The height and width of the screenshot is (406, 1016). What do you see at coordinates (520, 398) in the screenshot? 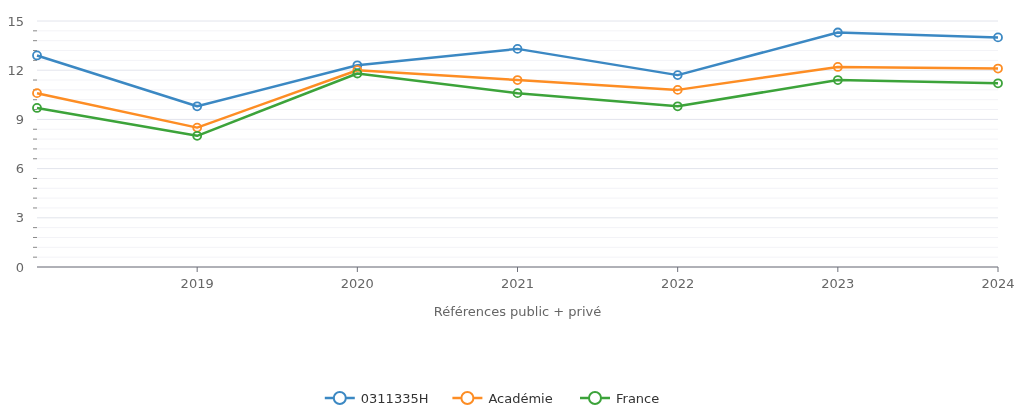
I see `legend-label: Académie` at bounding box center [520, 398].